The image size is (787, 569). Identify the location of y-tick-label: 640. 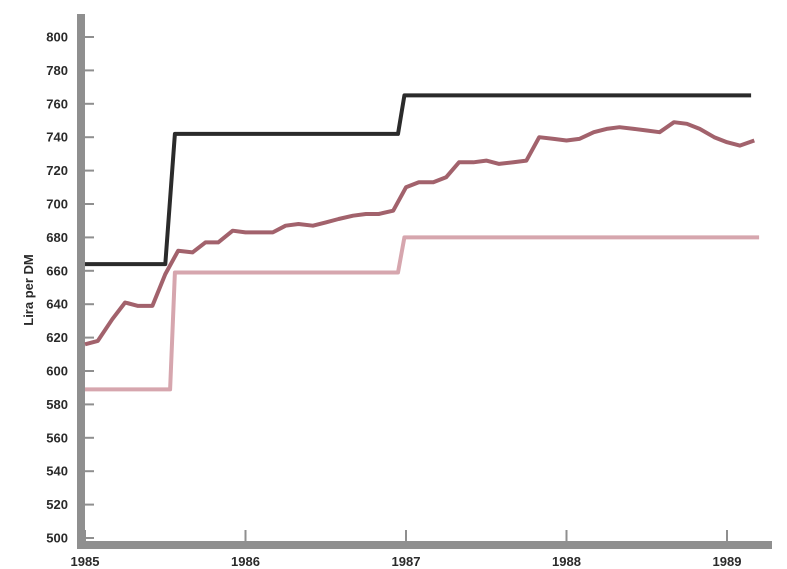
(57, 304).